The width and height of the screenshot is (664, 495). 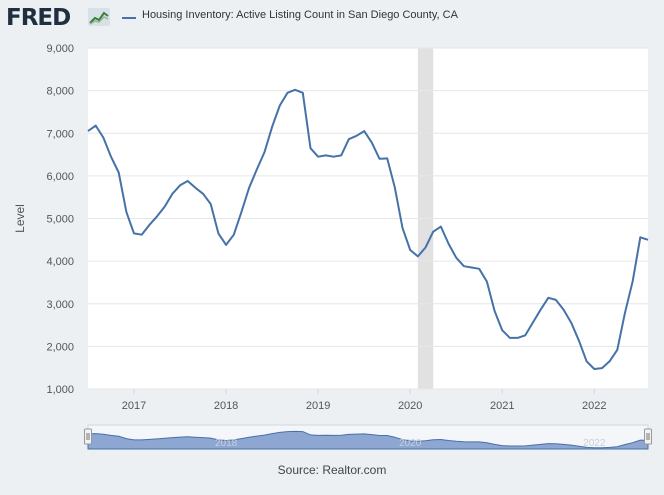 What do you see at coordinates (502, 406) in the screenshot?
I see `x-tick-label: 2021` at bounding box center [502, 406].